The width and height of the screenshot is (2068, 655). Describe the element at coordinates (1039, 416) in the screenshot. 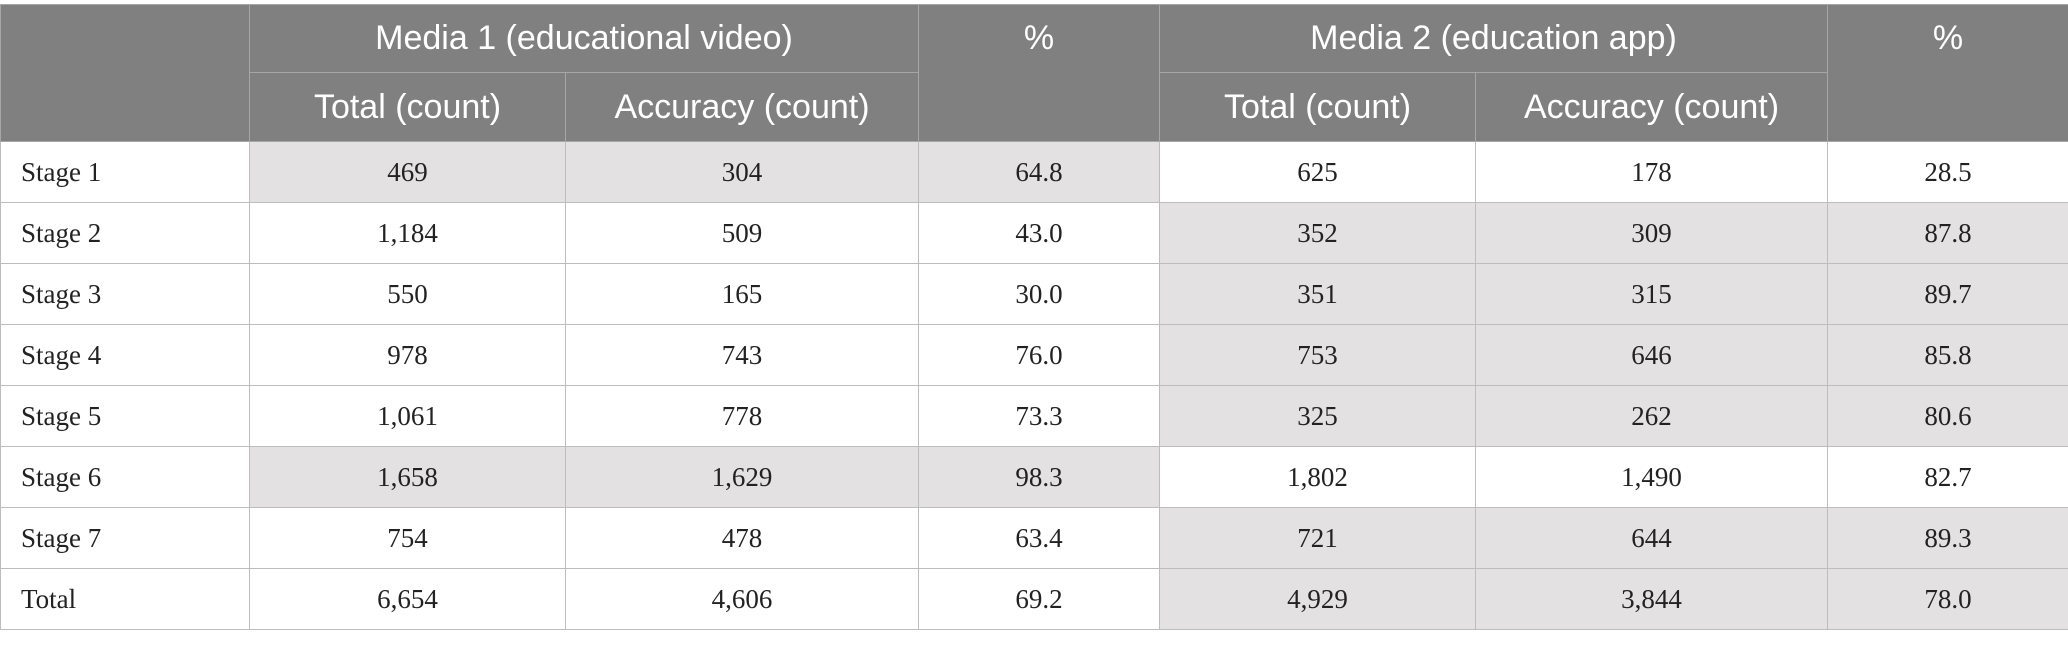

I see `media1-percent-cell: 73.3` at that location.